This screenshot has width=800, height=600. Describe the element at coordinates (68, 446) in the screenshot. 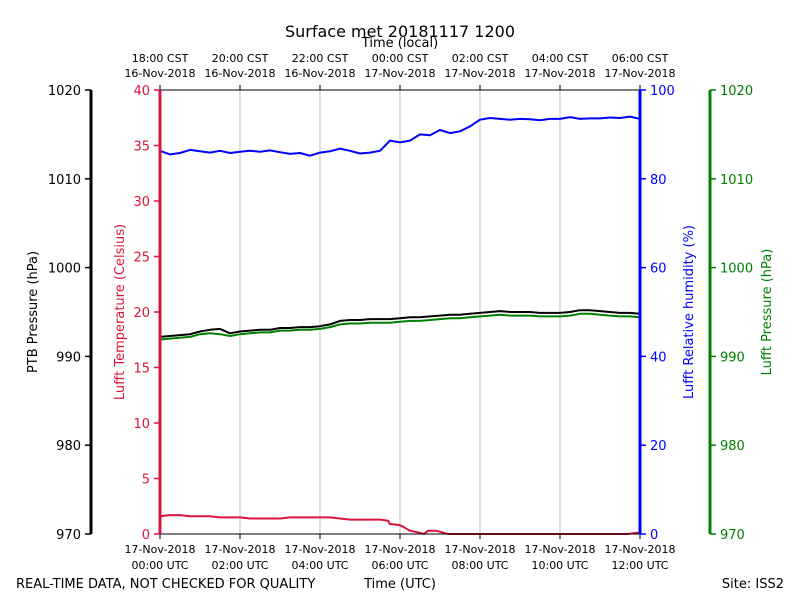

I see `ptb-tick-label: 980` at that location.